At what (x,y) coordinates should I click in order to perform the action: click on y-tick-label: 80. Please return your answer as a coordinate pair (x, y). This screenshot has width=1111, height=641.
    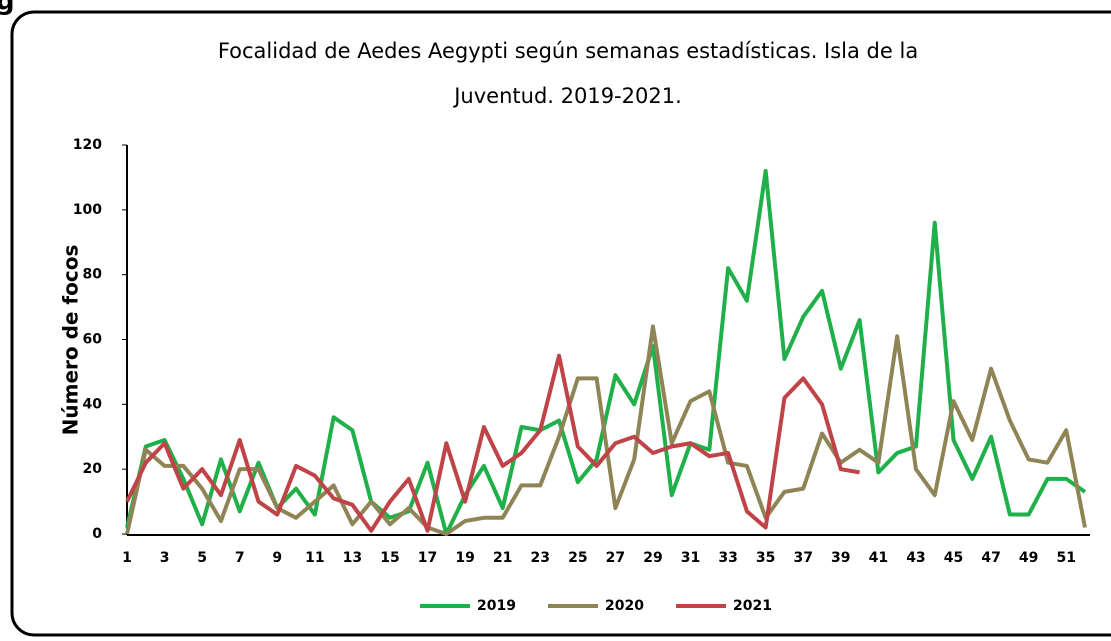
    Looking at the image, I should click on (93, 275).